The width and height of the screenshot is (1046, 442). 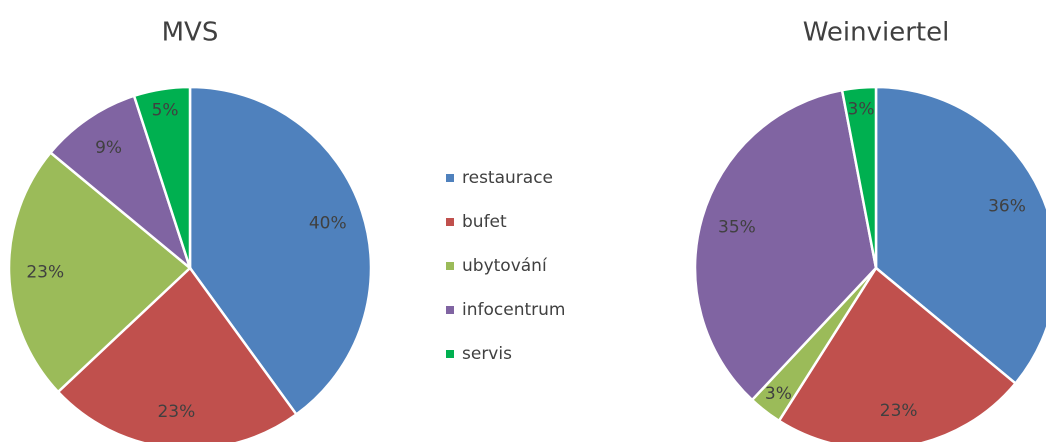 I want to click on legend-label: infocentrum, so click(x=513, y=310).